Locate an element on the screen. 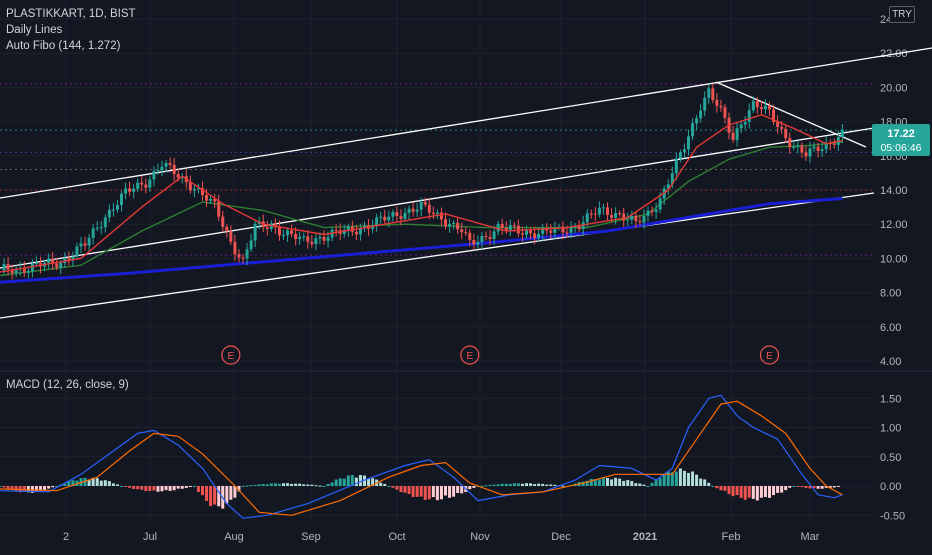 Image resolution: width=932 pixels, height=555 pixels. last-price-badge is located at coordinates (901, 140).